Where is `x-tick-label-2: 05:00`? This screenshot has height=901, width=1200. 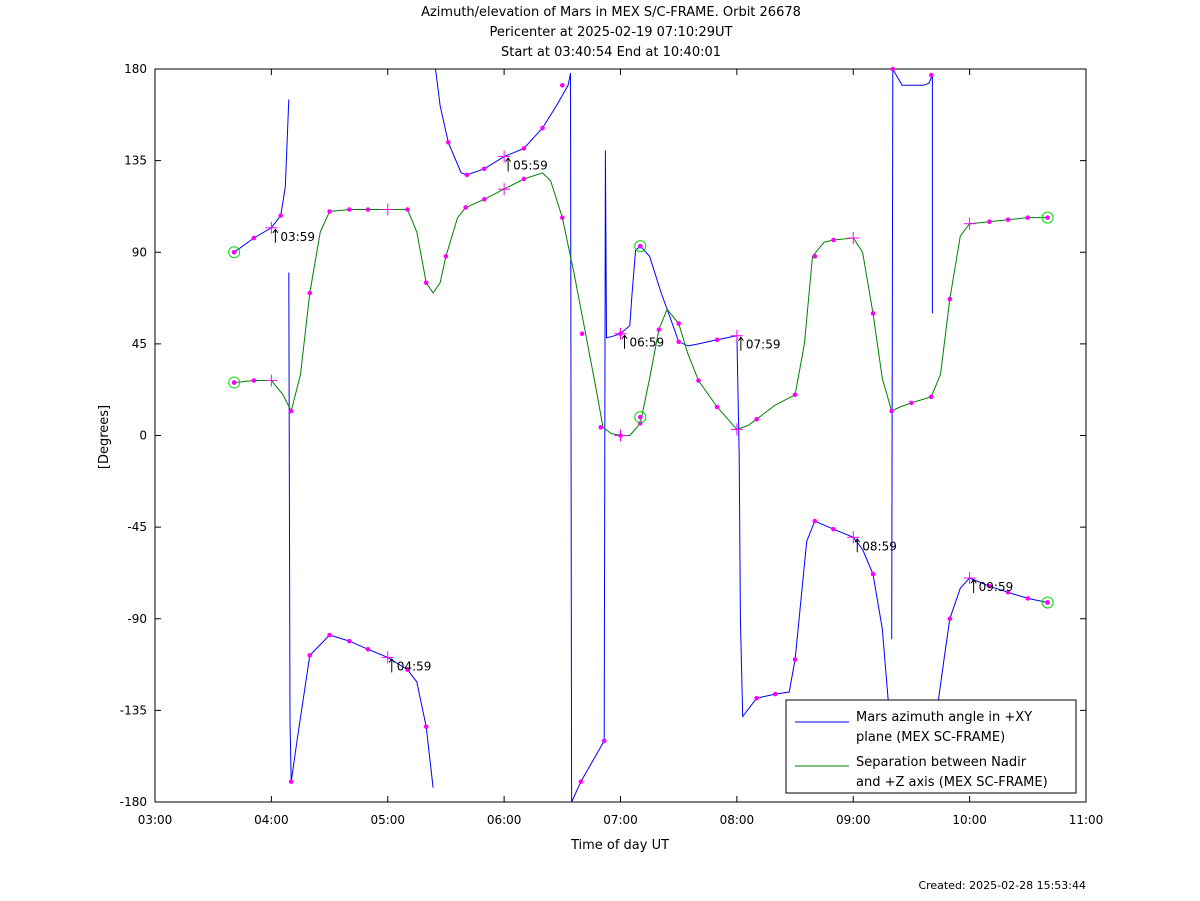
x-tick-label-2: 05:00 is located at coordinates (387, 820).